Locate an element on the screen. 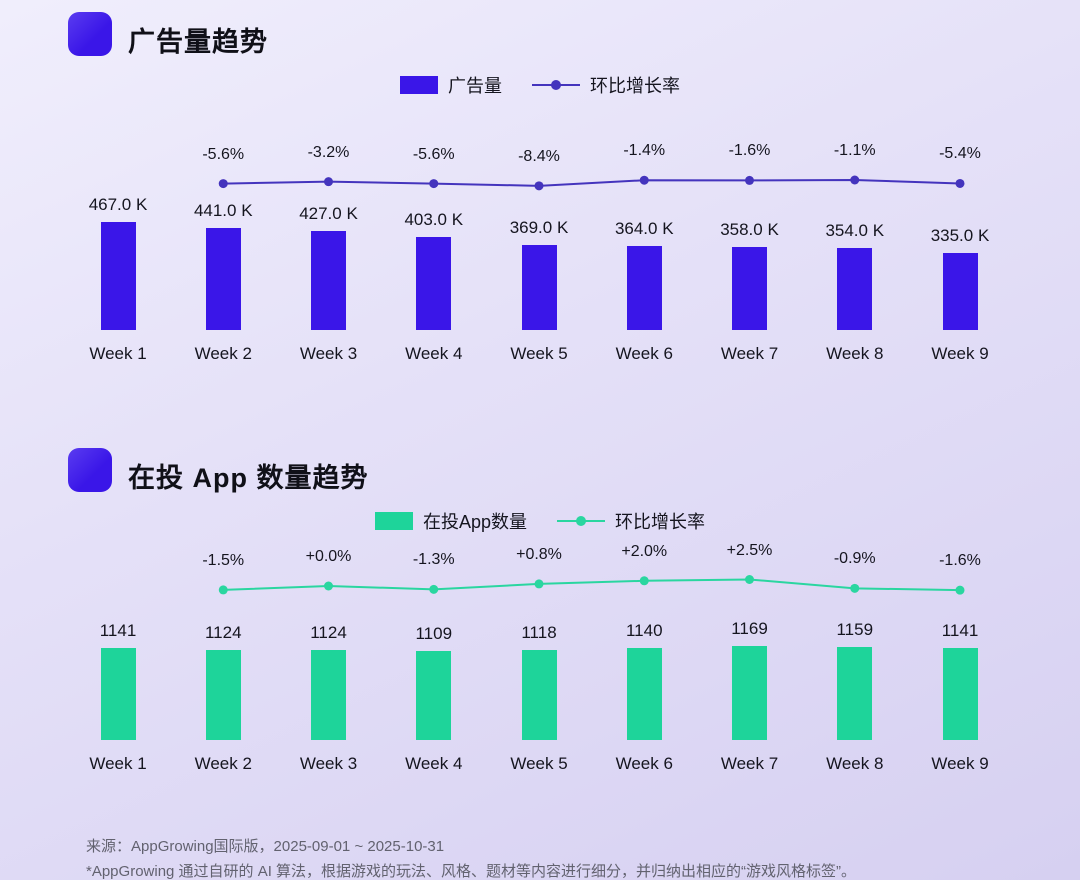 This screenshot has height=880, width=1080. source-note: 来源：AppGrowing国际版，2025-09-01 ~ 2025-10-31 is located at coordinates (265, 846).